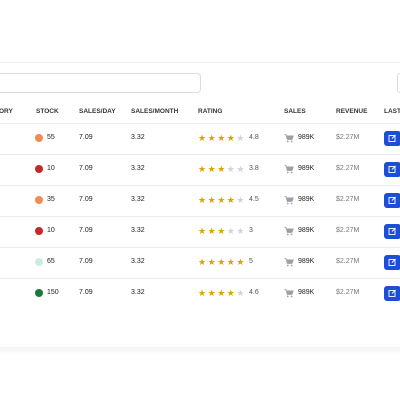  I want to click on rating-value: 4.5, so click(254, 199).